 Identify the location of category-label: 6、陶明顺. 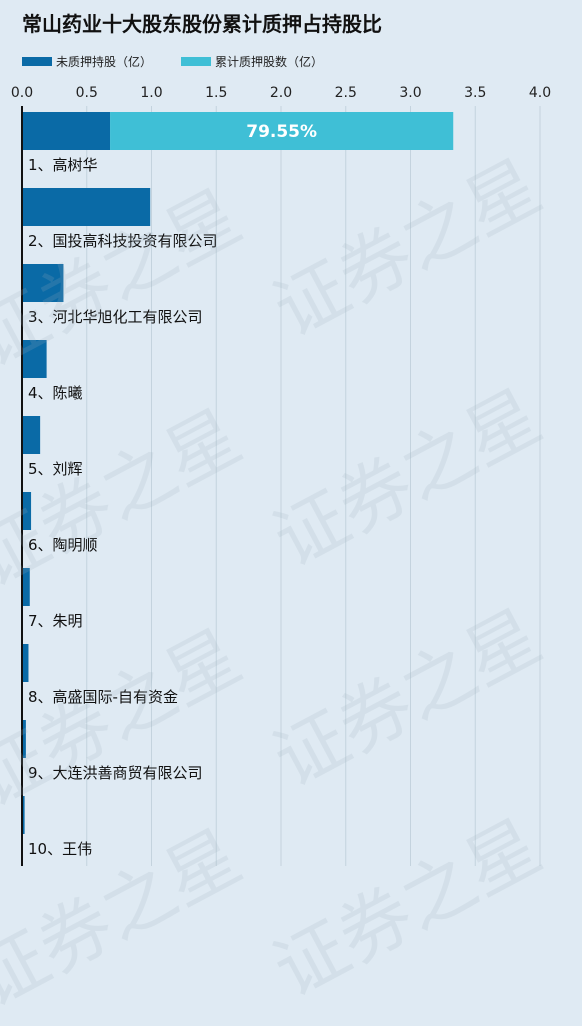
(63, 545).